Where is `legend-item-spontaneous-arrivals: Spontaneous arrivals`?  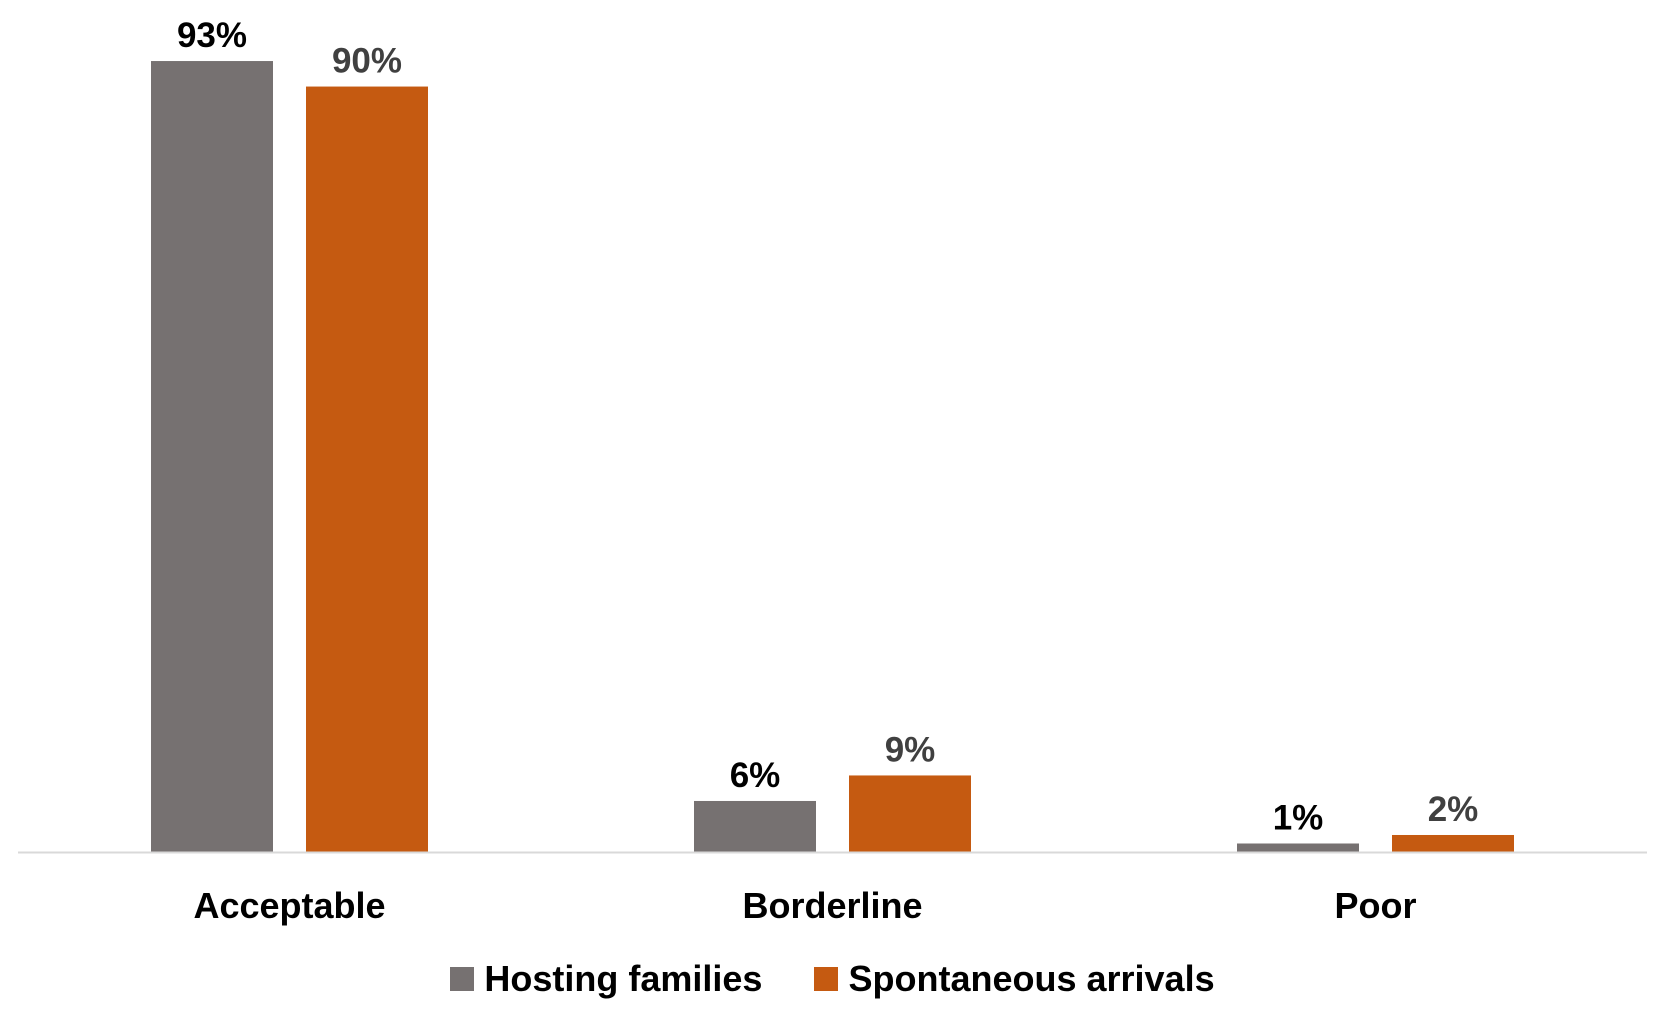 legend-item-spontaneous-arrivals: Spontaneous arrivals is located at coordinates (1014, 979).